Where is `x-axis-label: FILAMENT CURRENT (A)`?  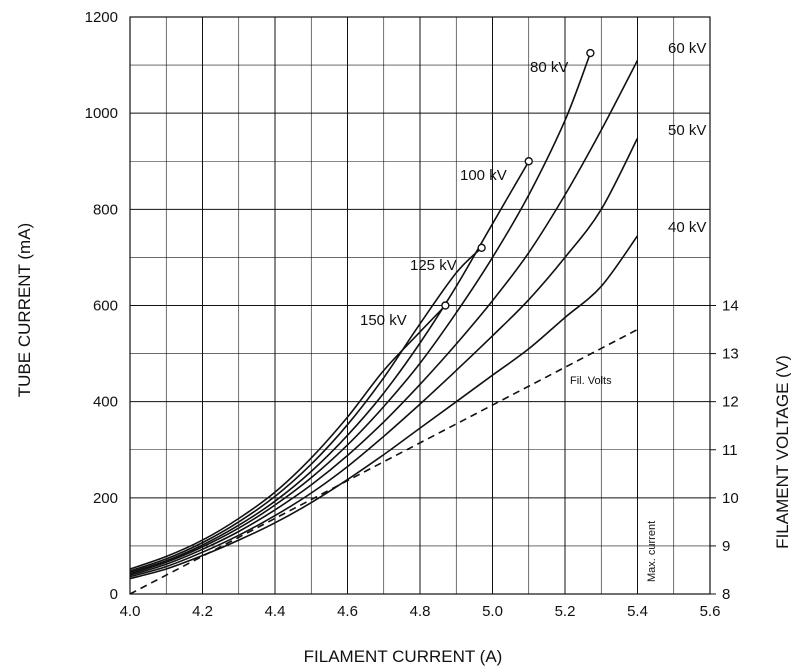 x-axis-label: FILAMENT CURRENT (A) is located at coordinates (403, 656).